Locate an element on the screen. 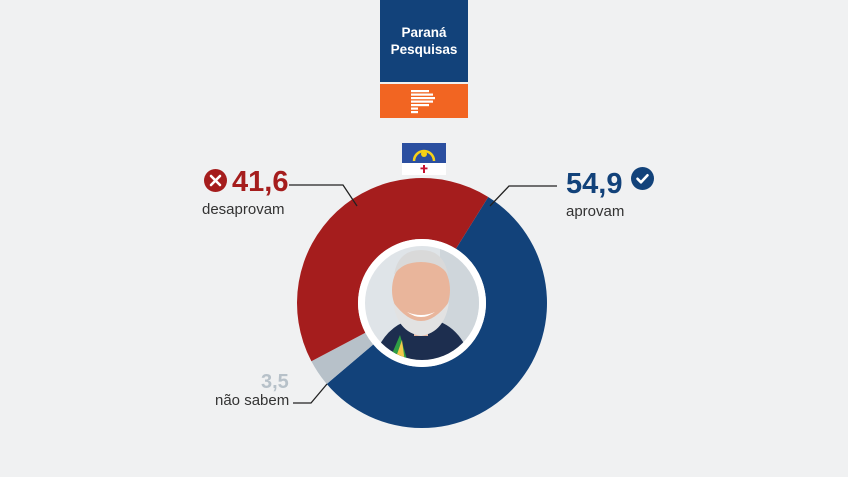  nao-sabem-slice is located at coordinates (342, 358).